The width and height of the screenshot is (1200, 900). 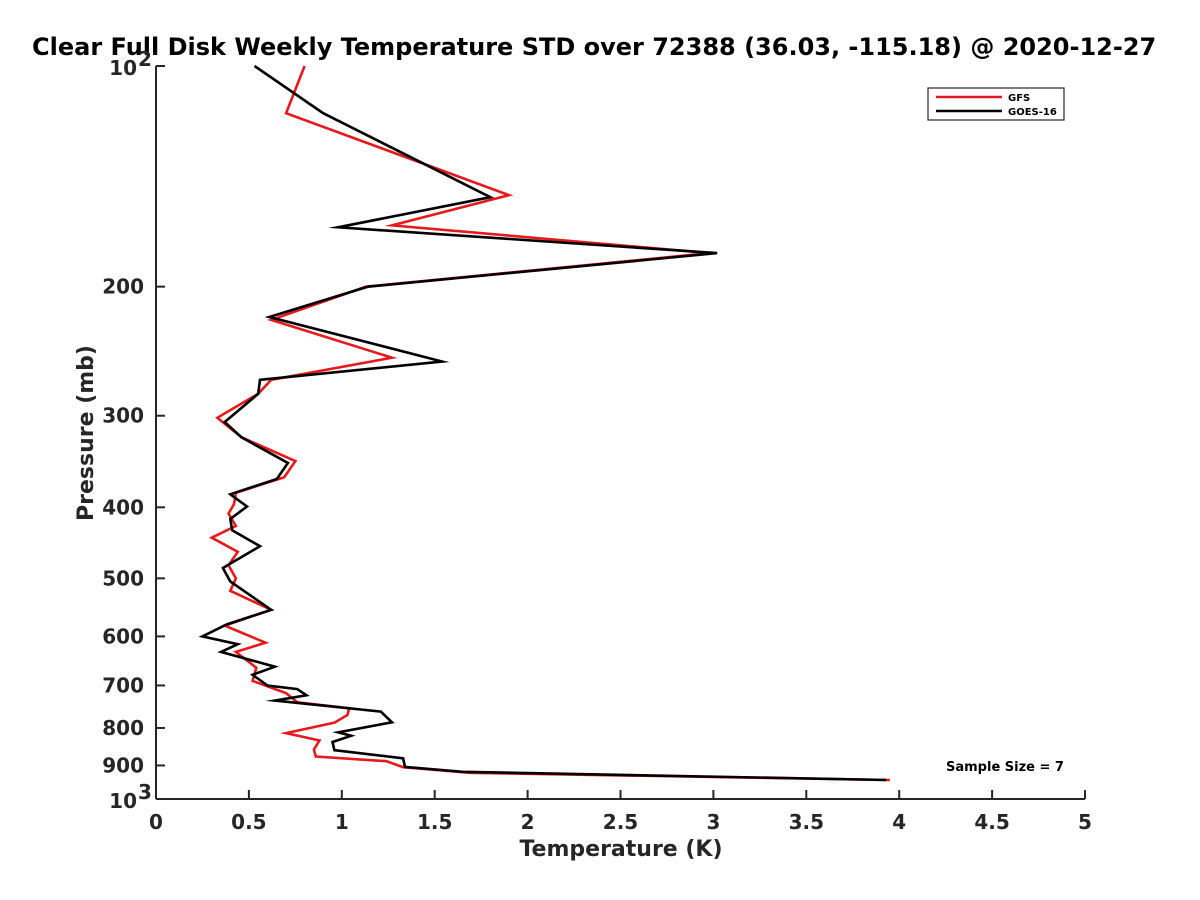 I want to click on y-tick-label: 300, so click(x=123, y=416).